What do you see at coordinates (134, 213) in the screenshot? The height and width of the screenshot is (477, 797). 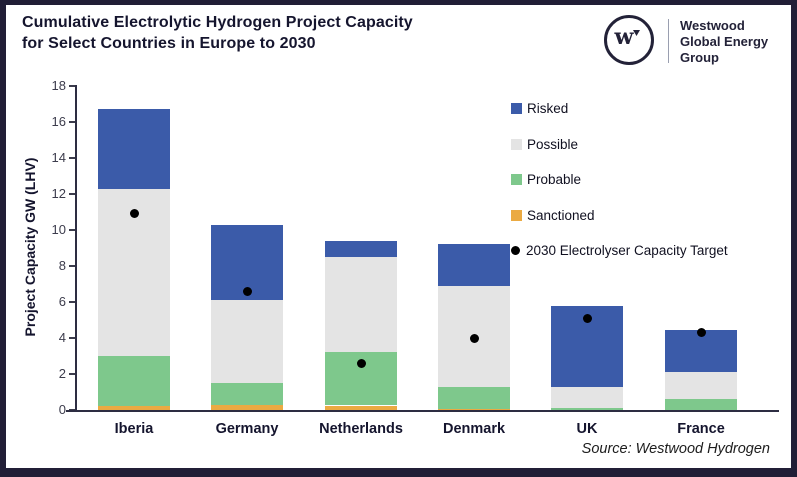 I see `target-dot-iberia` at bounding box center [134, 213].